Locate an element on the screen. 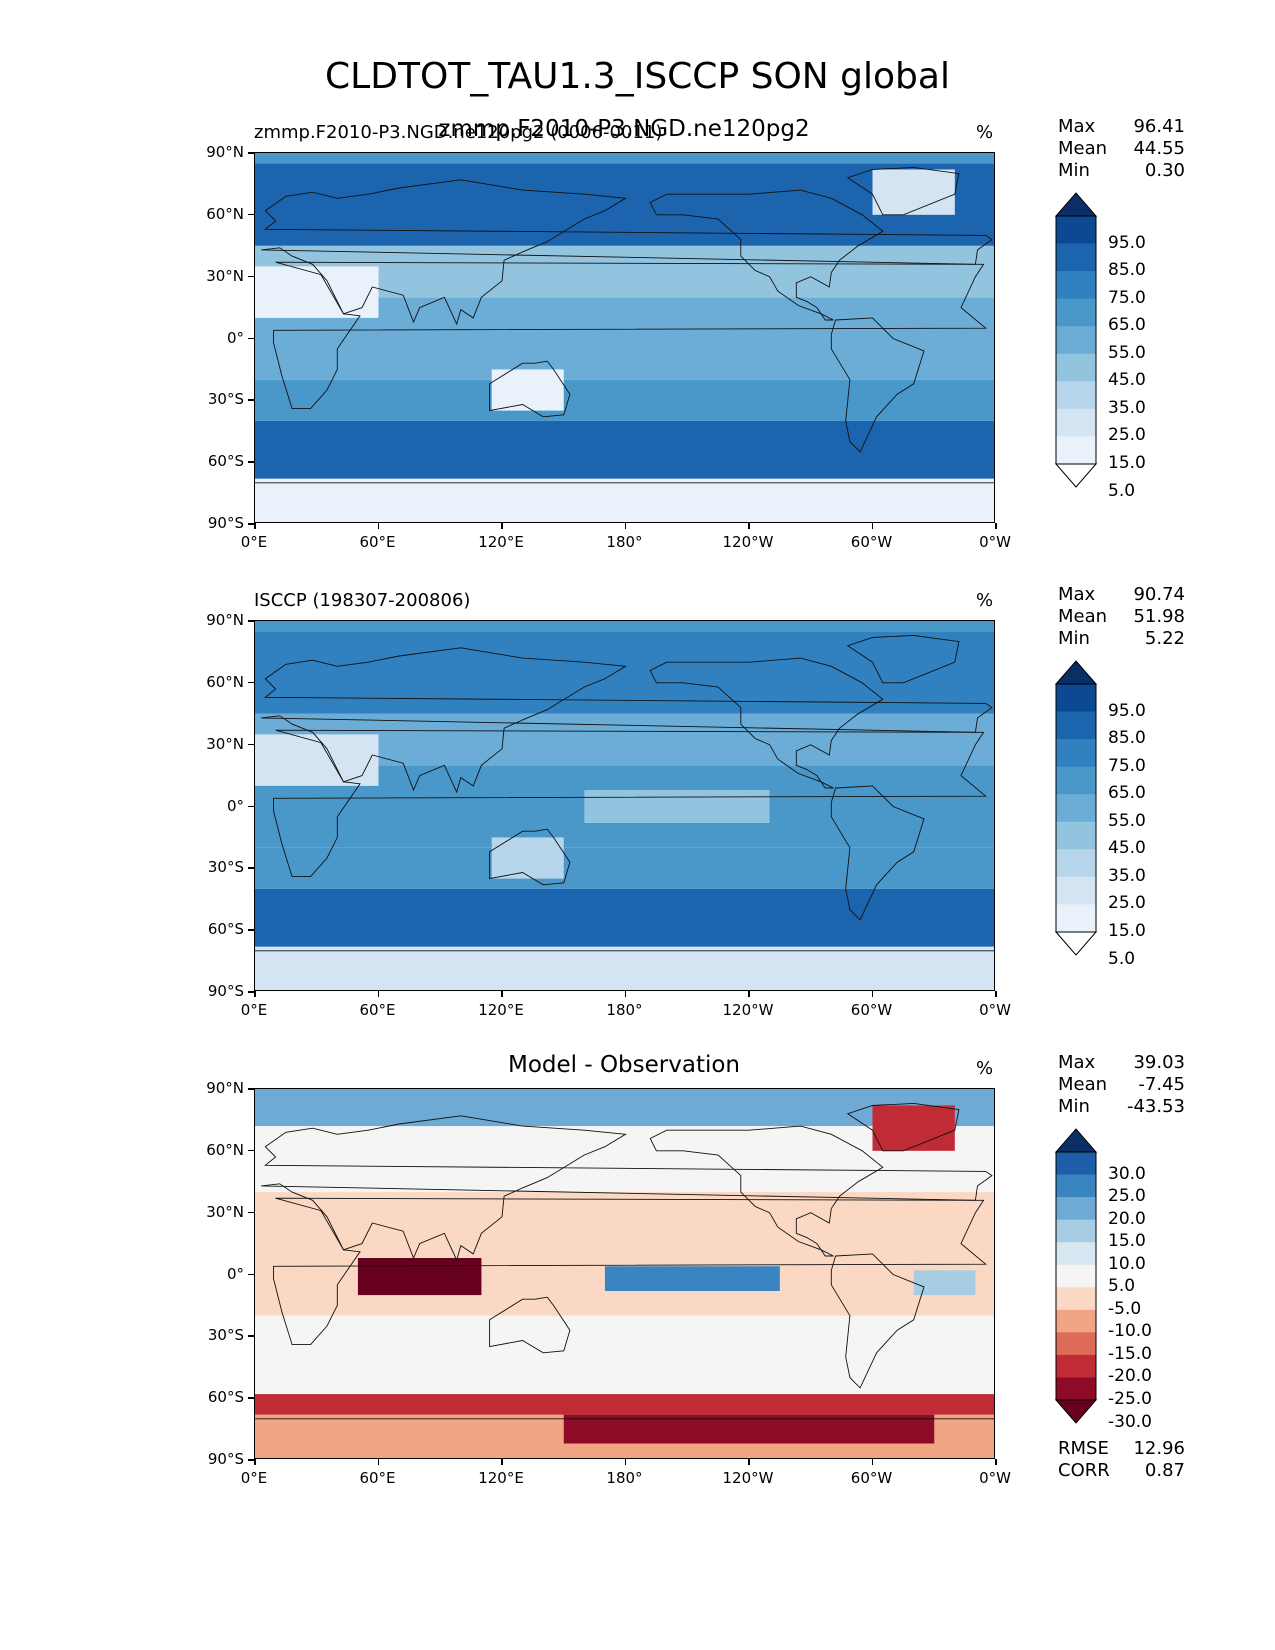  stat-min-value: -43.53 is located at coordinates (1155, 1106).